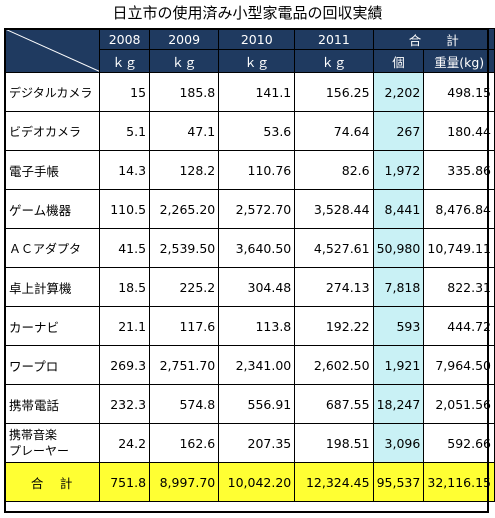 The image size is (495, 518). I want to click on total-value-cell: 95,537, so click(398, 482).